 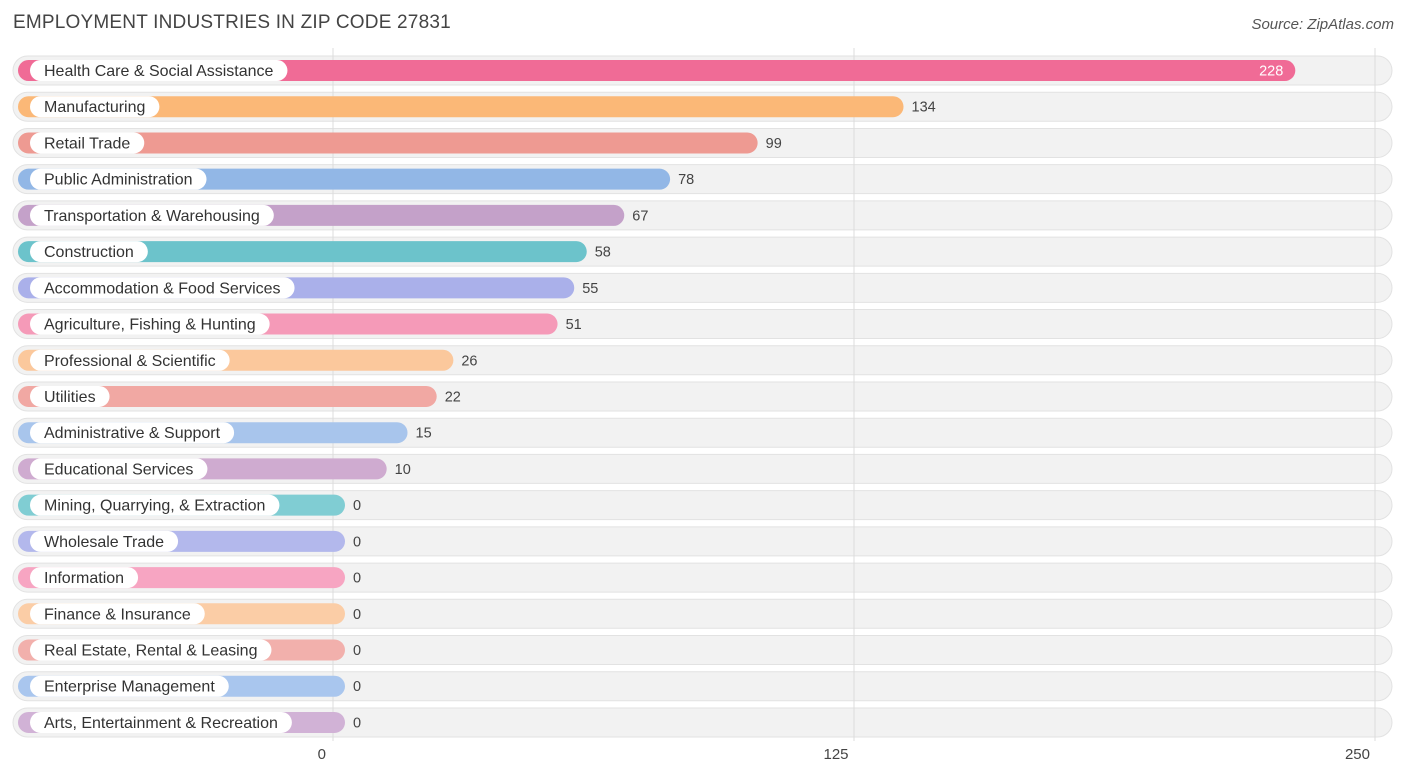 I want to click on category-label: Educational Services, so click(x=118, y=469).